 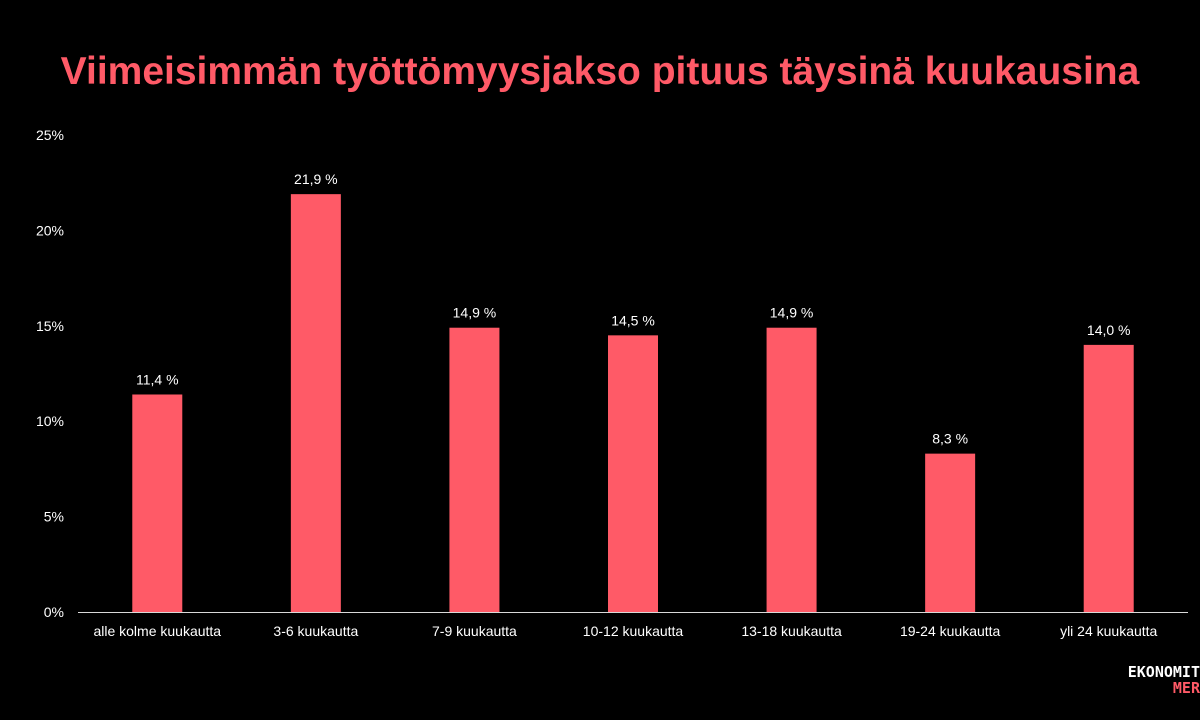 I want to click on bar-value-label: 14,5 %, so click(x=633, y=320).